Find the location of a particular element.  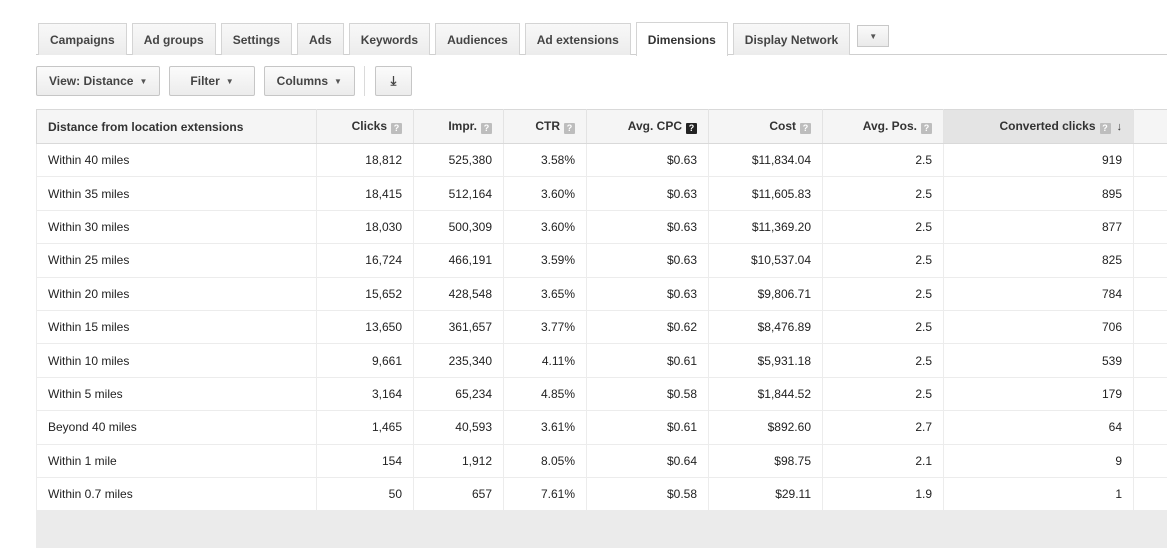

metric-cell: $892.60 is located at coordinates (765, 427).